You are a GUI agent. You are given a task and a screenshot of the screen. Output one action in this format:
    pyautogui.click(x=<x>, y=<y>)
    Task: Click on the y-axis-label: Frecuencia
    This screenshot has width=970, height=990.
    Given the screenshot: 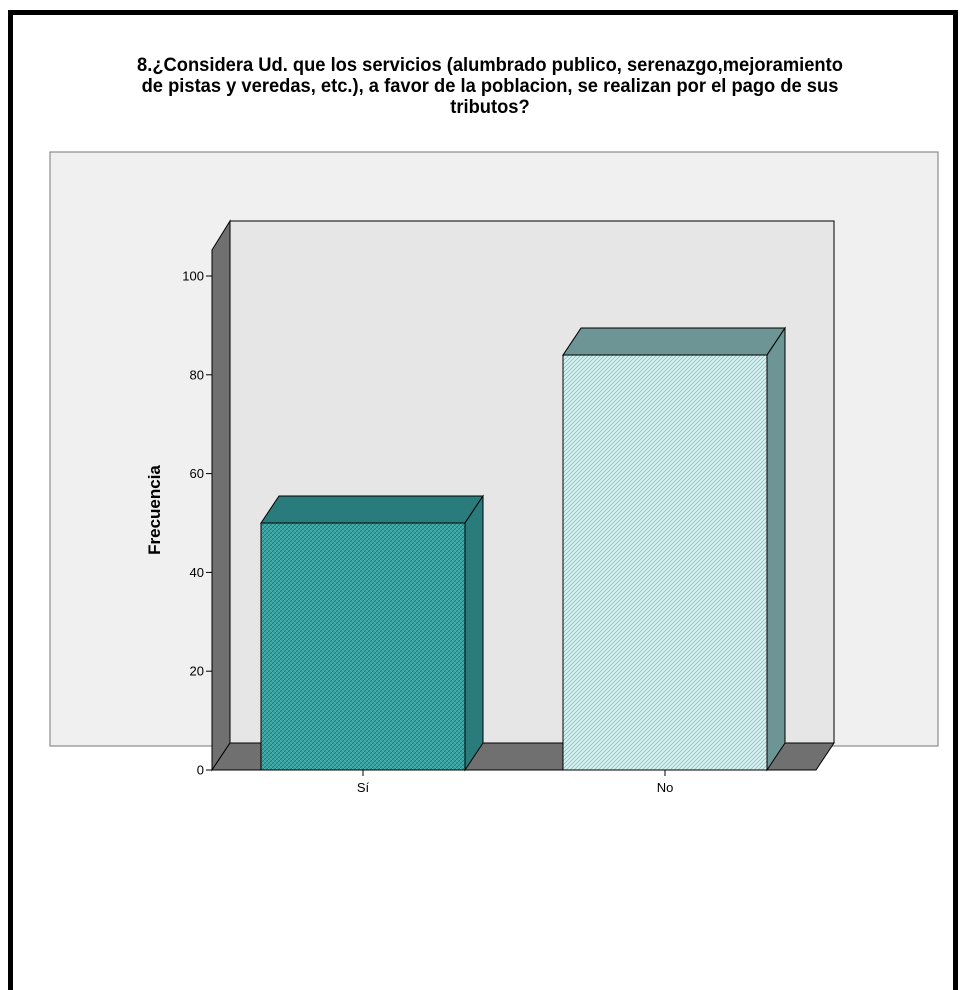 What is the action you would take?
    pyautogui.click(x=154, y=510)
    